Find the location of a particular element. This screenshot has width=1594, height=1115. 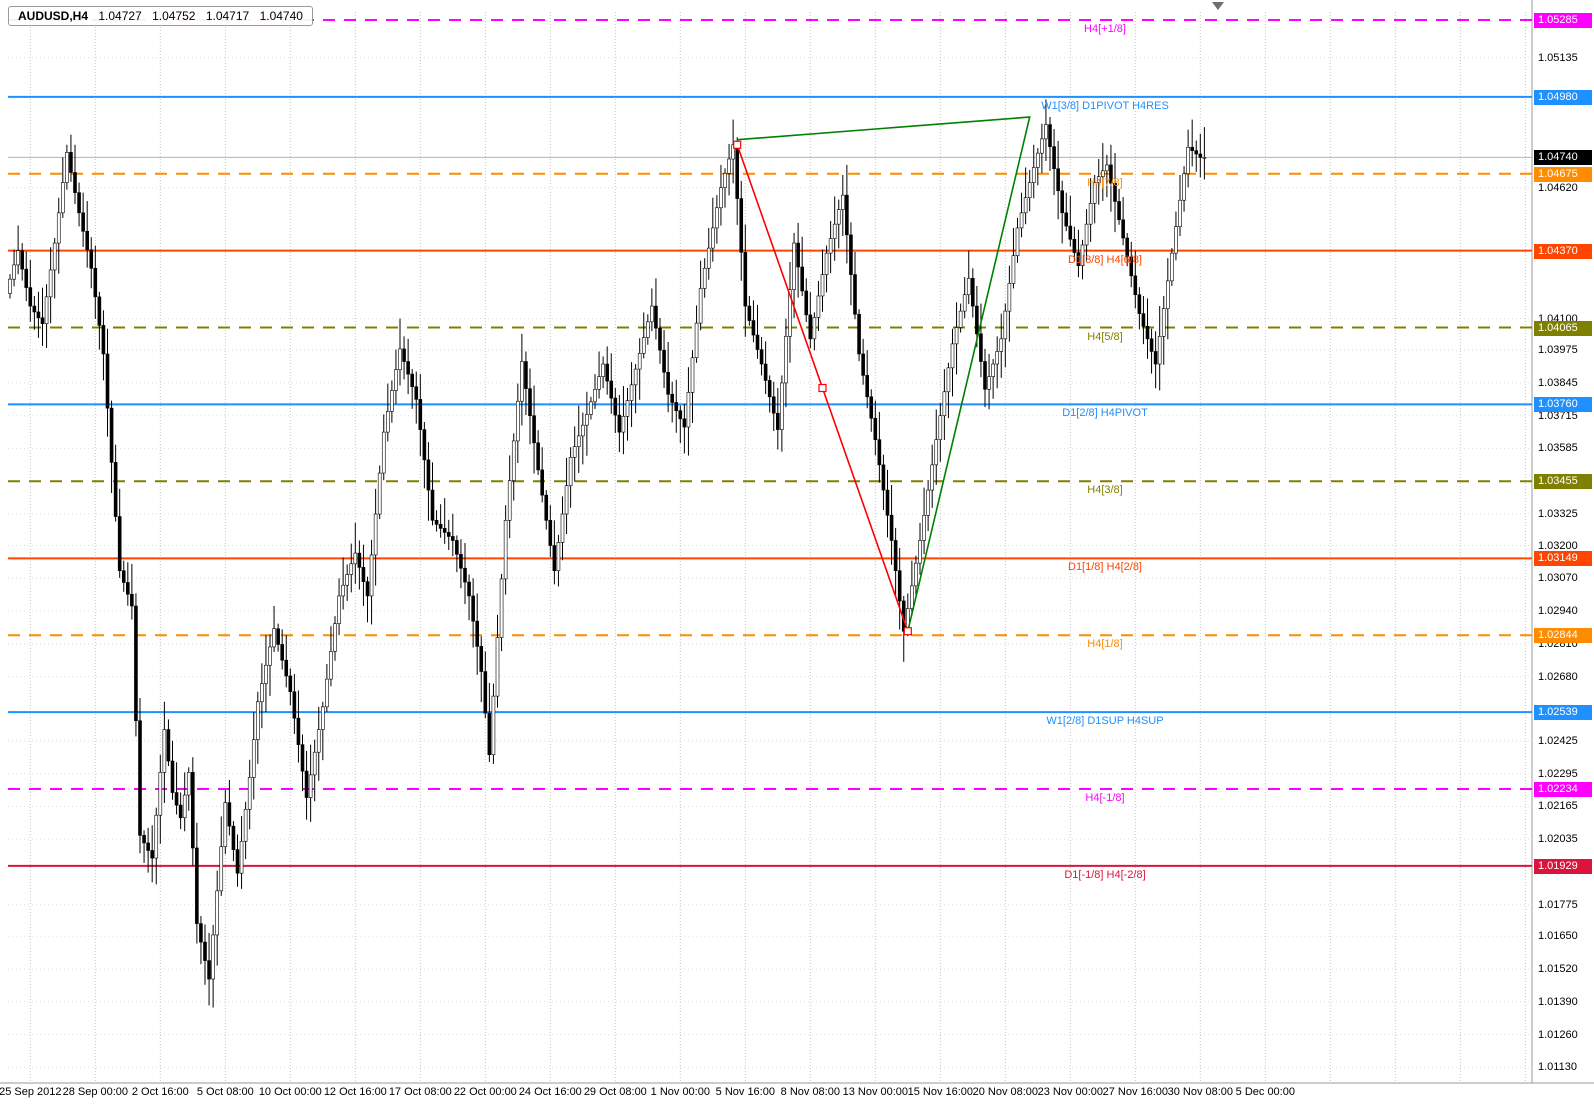

chart-shift-marker-icon is located at coordinates (1218, 6).